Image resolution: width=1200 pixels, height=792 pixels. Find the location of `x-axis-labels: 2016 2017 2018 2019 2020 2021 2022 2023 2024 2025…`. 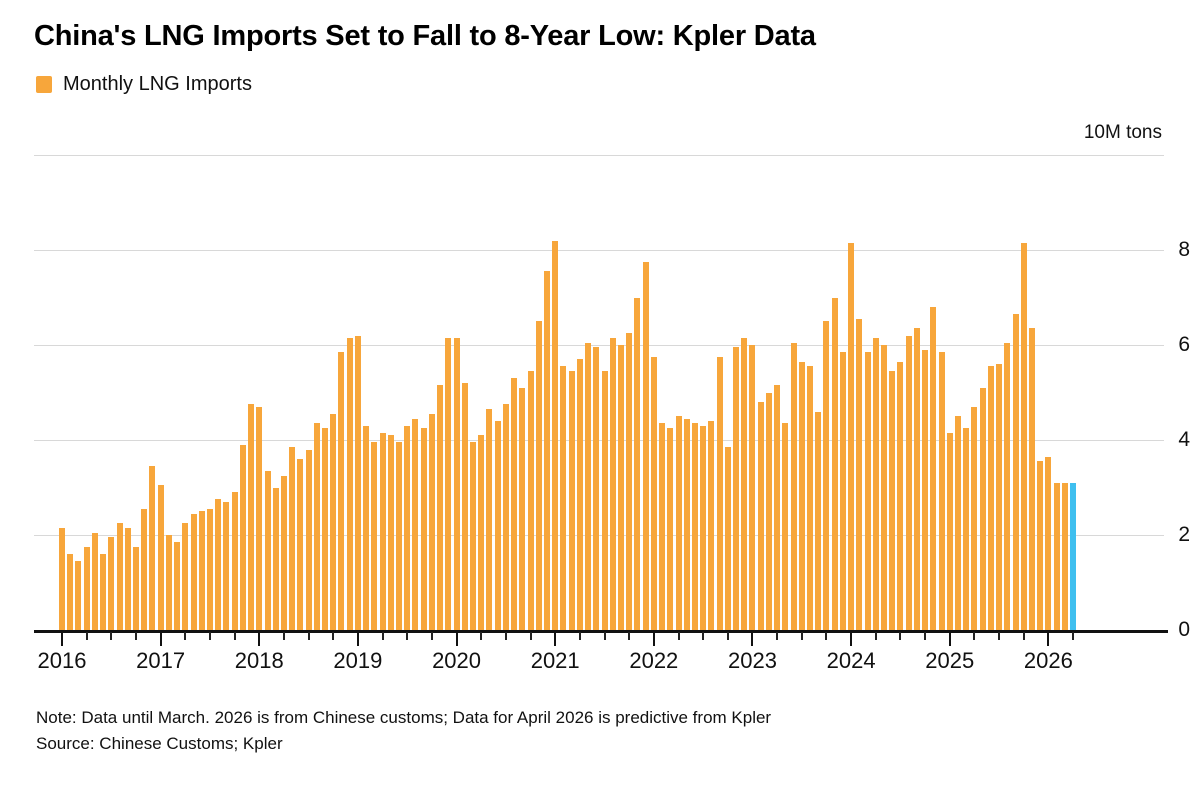

x-axis-labels: 2016 2017 2018 2019 2020 2021 2022 2023 2024 2025… is located at coordinates (600, 664).